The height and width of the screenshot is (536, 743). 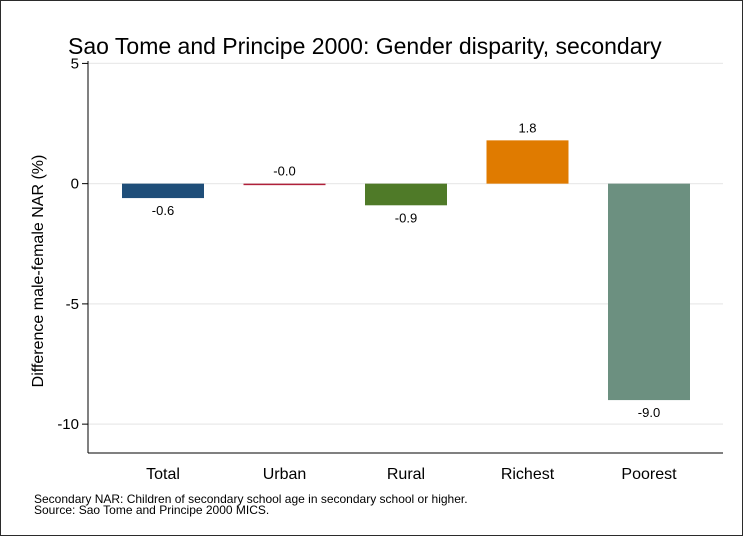 I want to click on y-tick-label: -5, so click(x=72, y=304).